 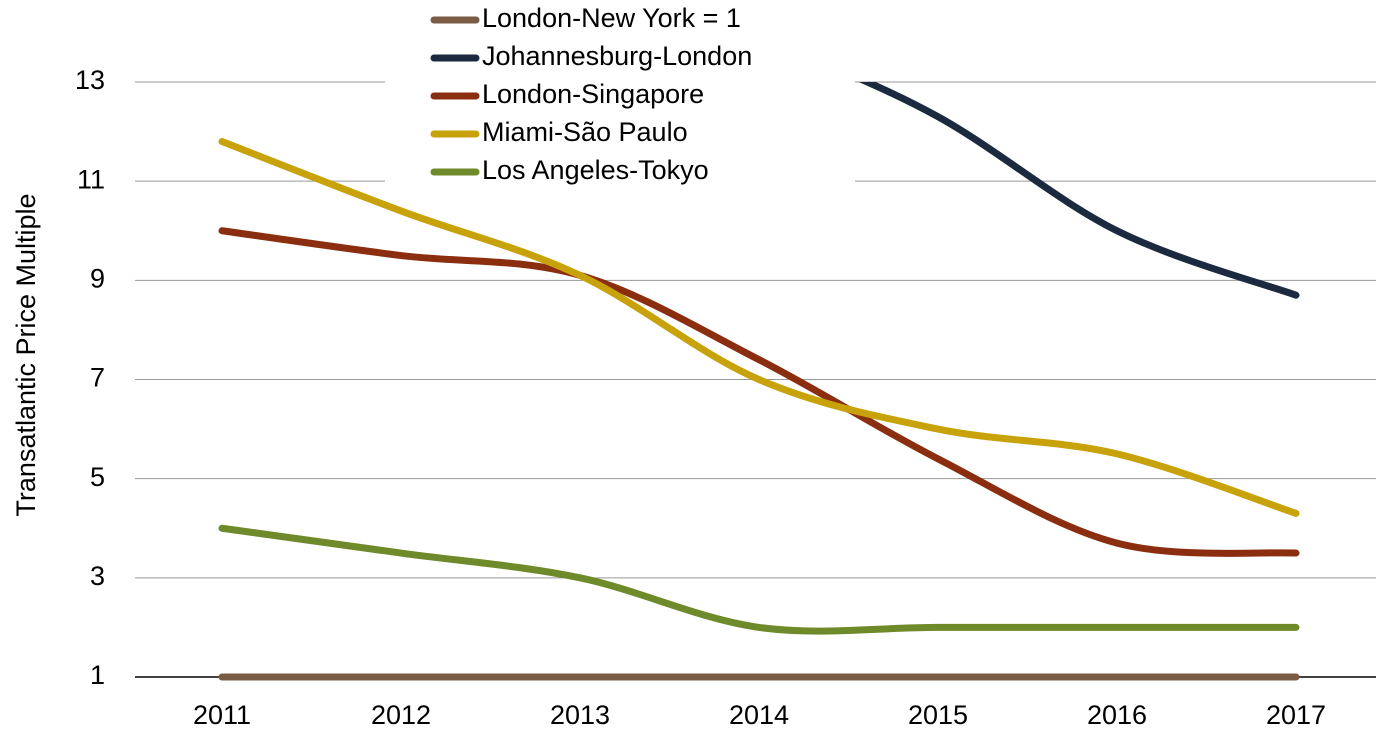 I want to click on y-tick-label: 13, so click(x=90, y=80).